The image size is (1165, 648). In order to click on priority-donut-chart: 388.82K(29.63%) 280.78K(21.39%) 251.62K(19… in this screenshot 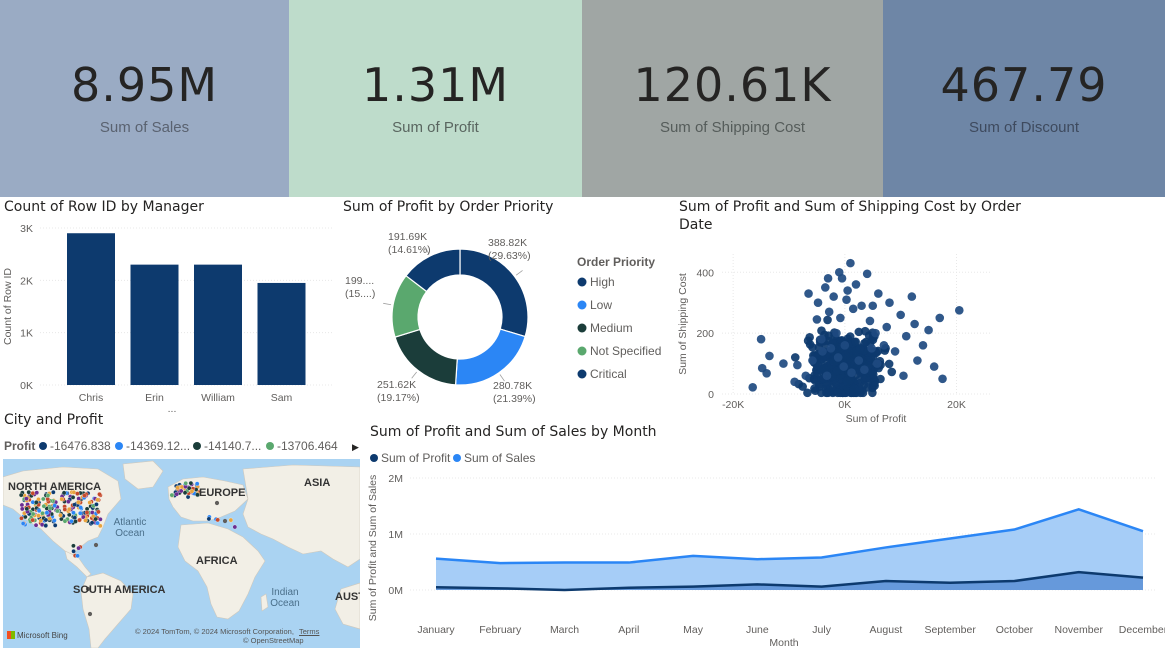, I will do `click(505, 314)`.